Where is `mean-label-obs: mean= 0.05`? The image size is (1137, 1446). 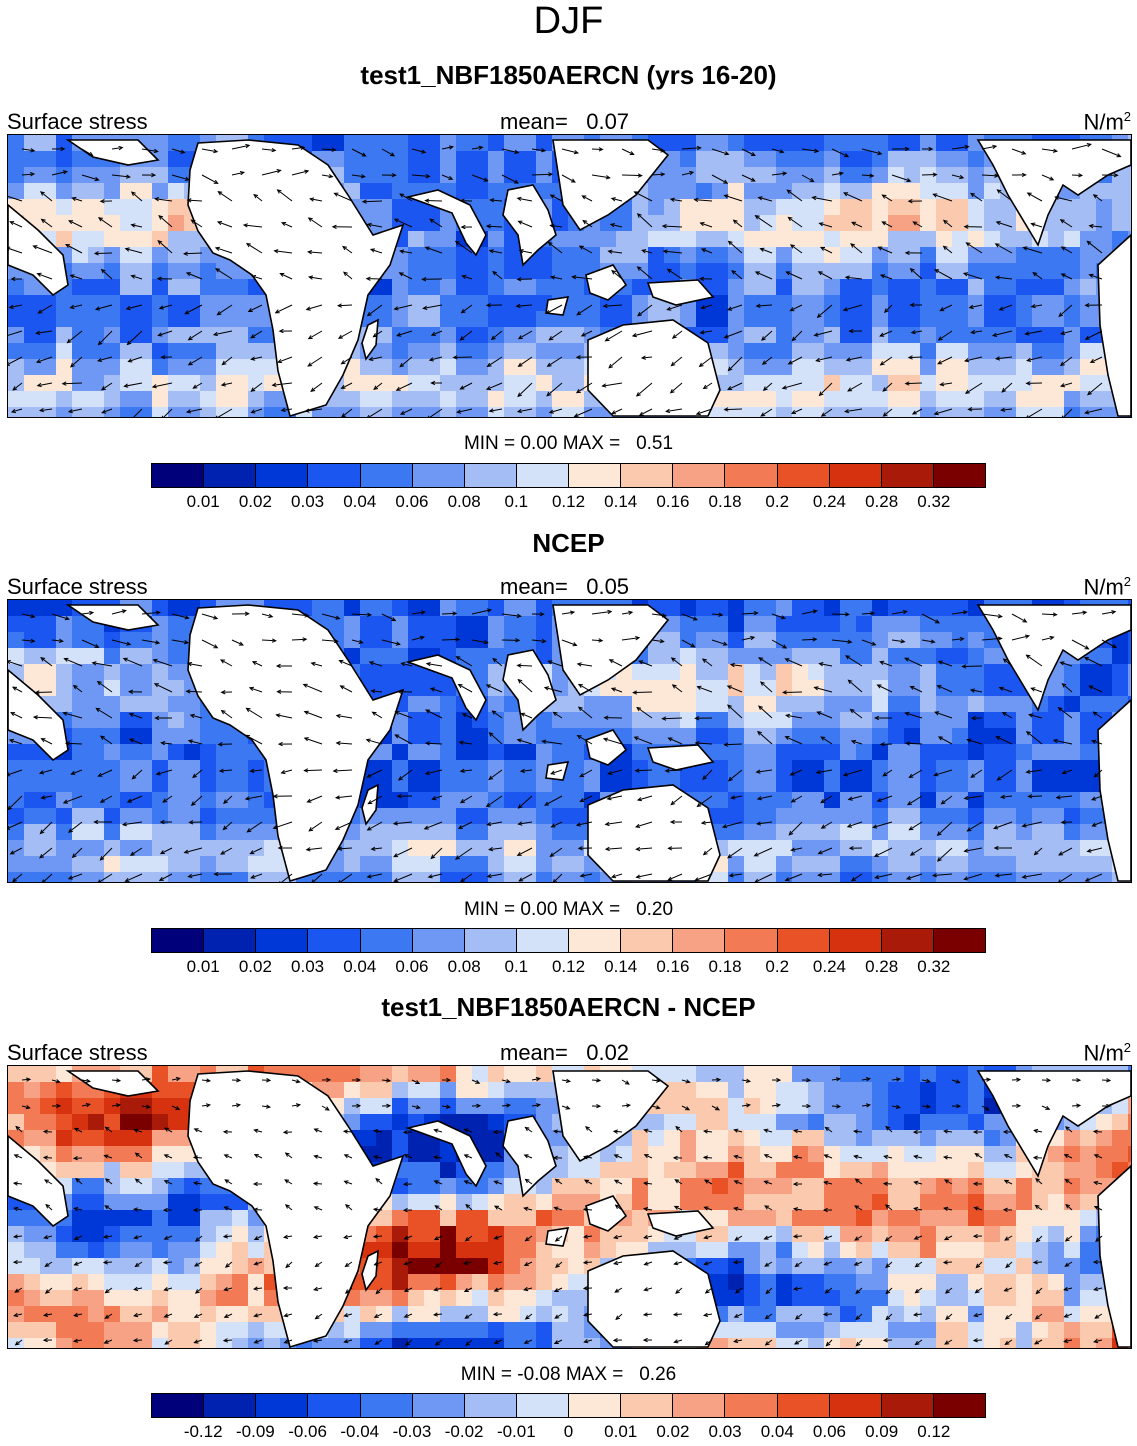
mean-label-obs: mean= 0.05 is located at coordinates (564, 587).